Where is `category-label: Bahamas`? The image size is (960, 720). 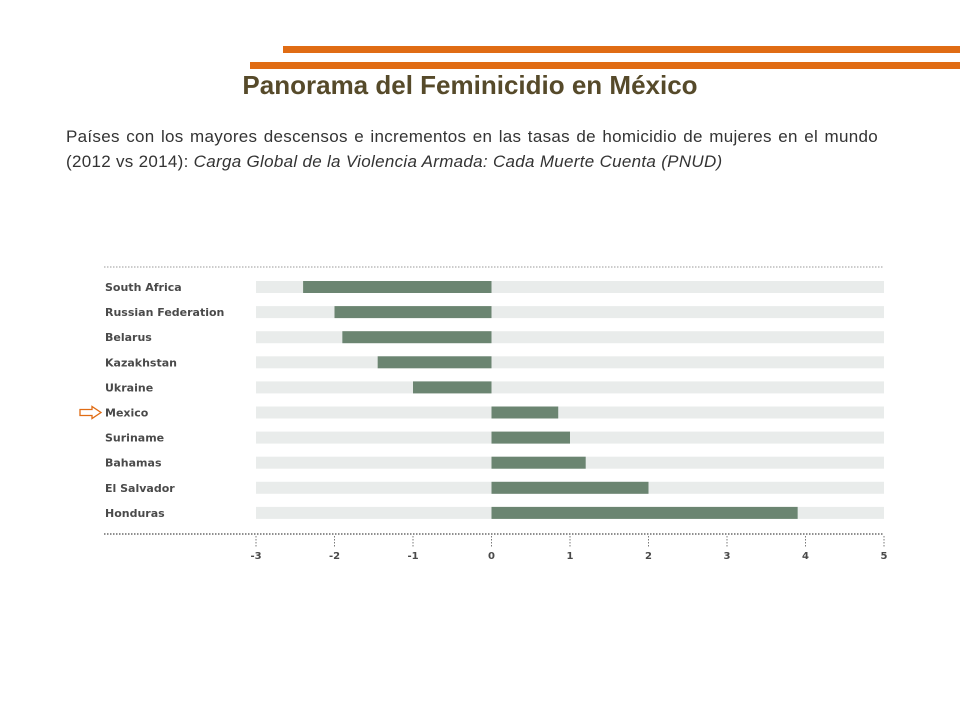
category-label: Bahamas is located at coordinates (133, 463).